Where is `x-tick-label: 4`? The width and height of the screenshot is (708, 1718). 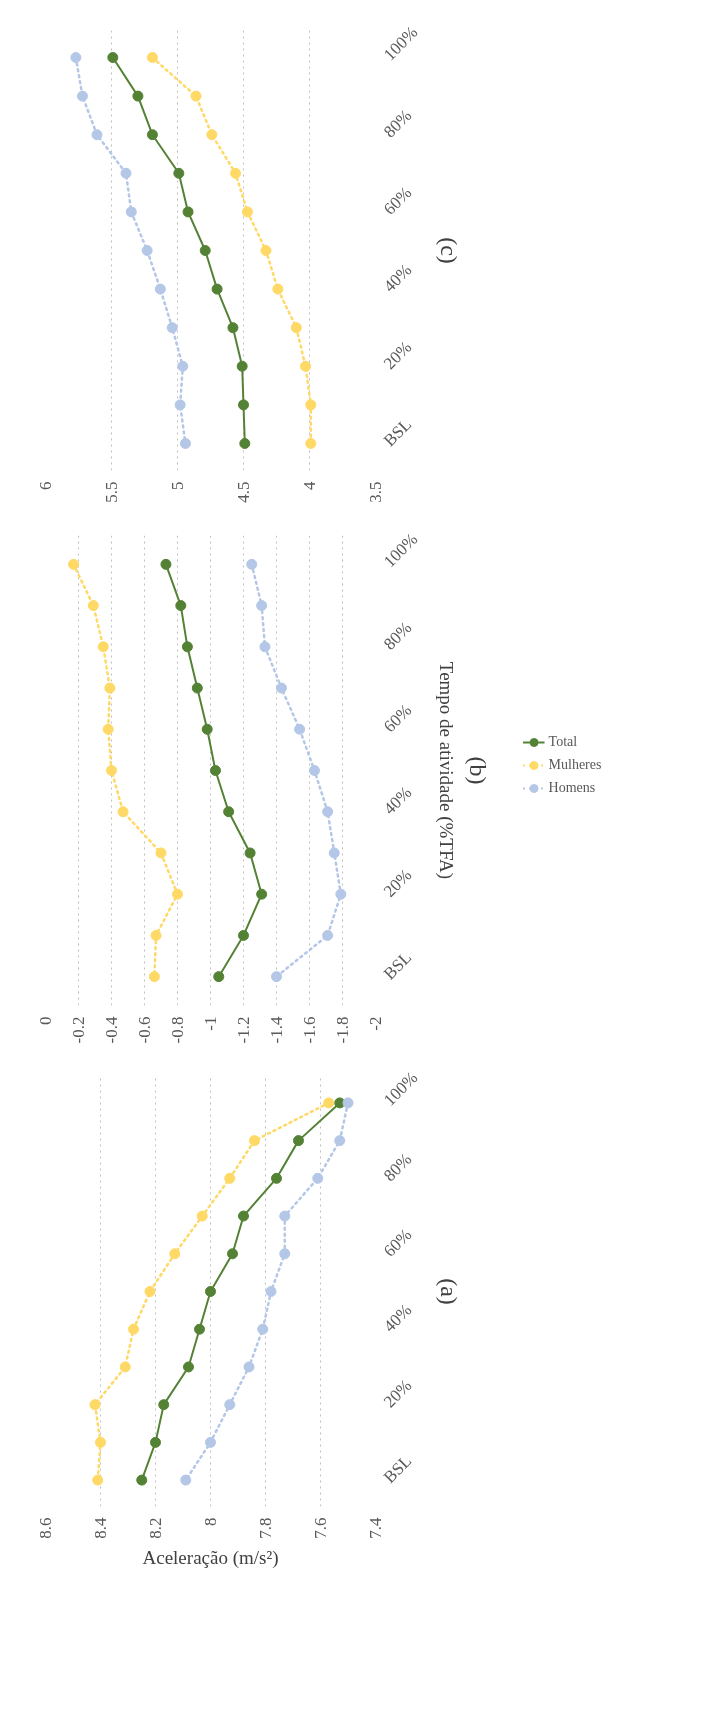 x-tick-label: 4 is located at coordinates (309, 485).